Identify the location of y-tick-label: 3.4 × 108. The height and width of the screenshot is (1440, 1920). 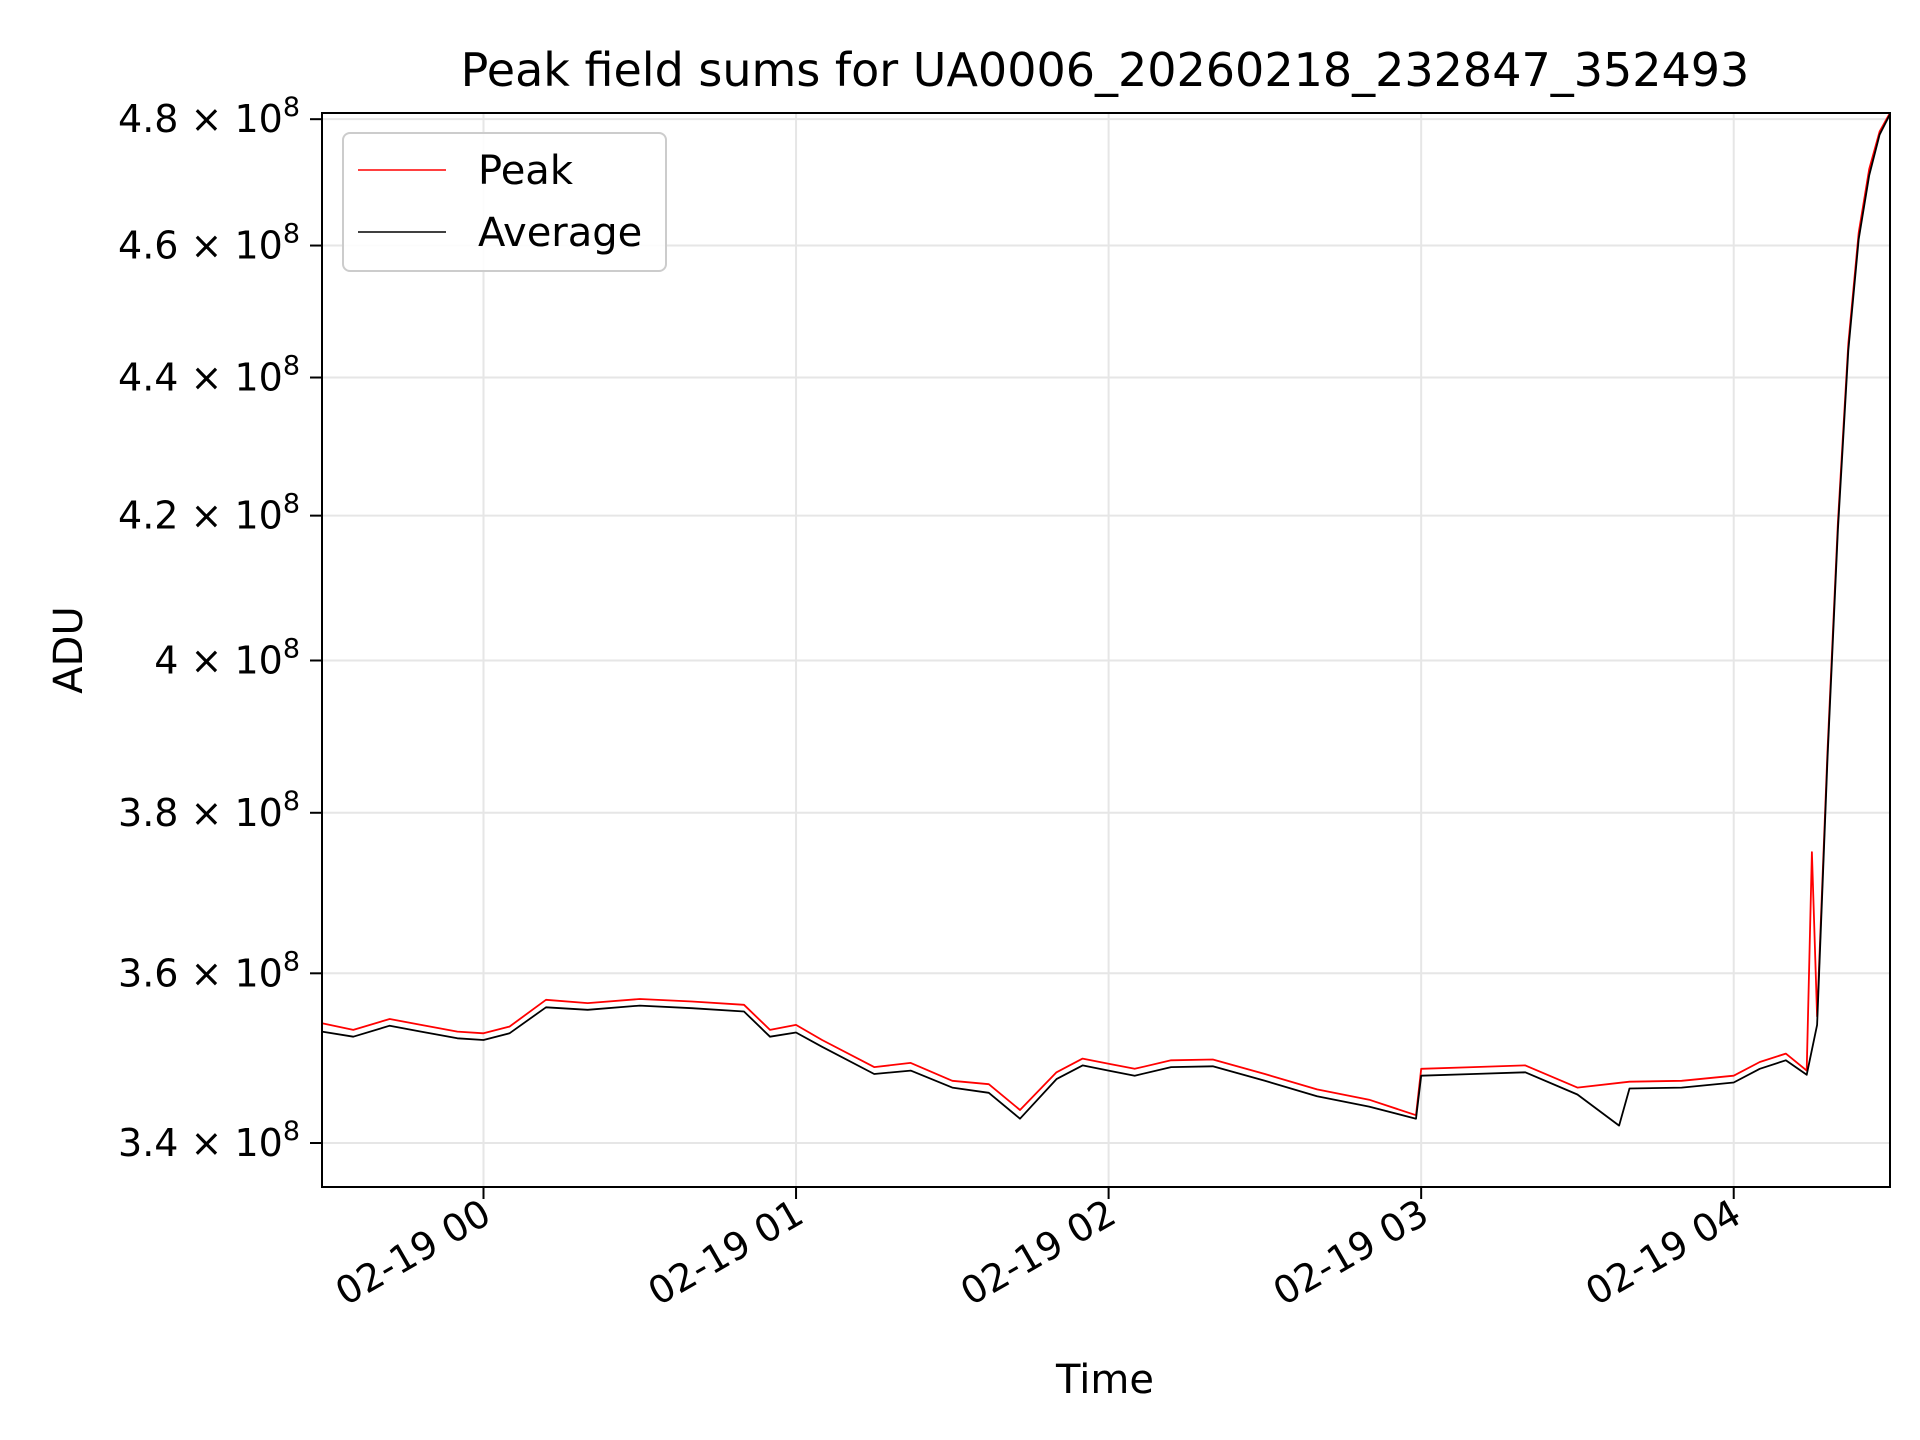
(209, 1140).